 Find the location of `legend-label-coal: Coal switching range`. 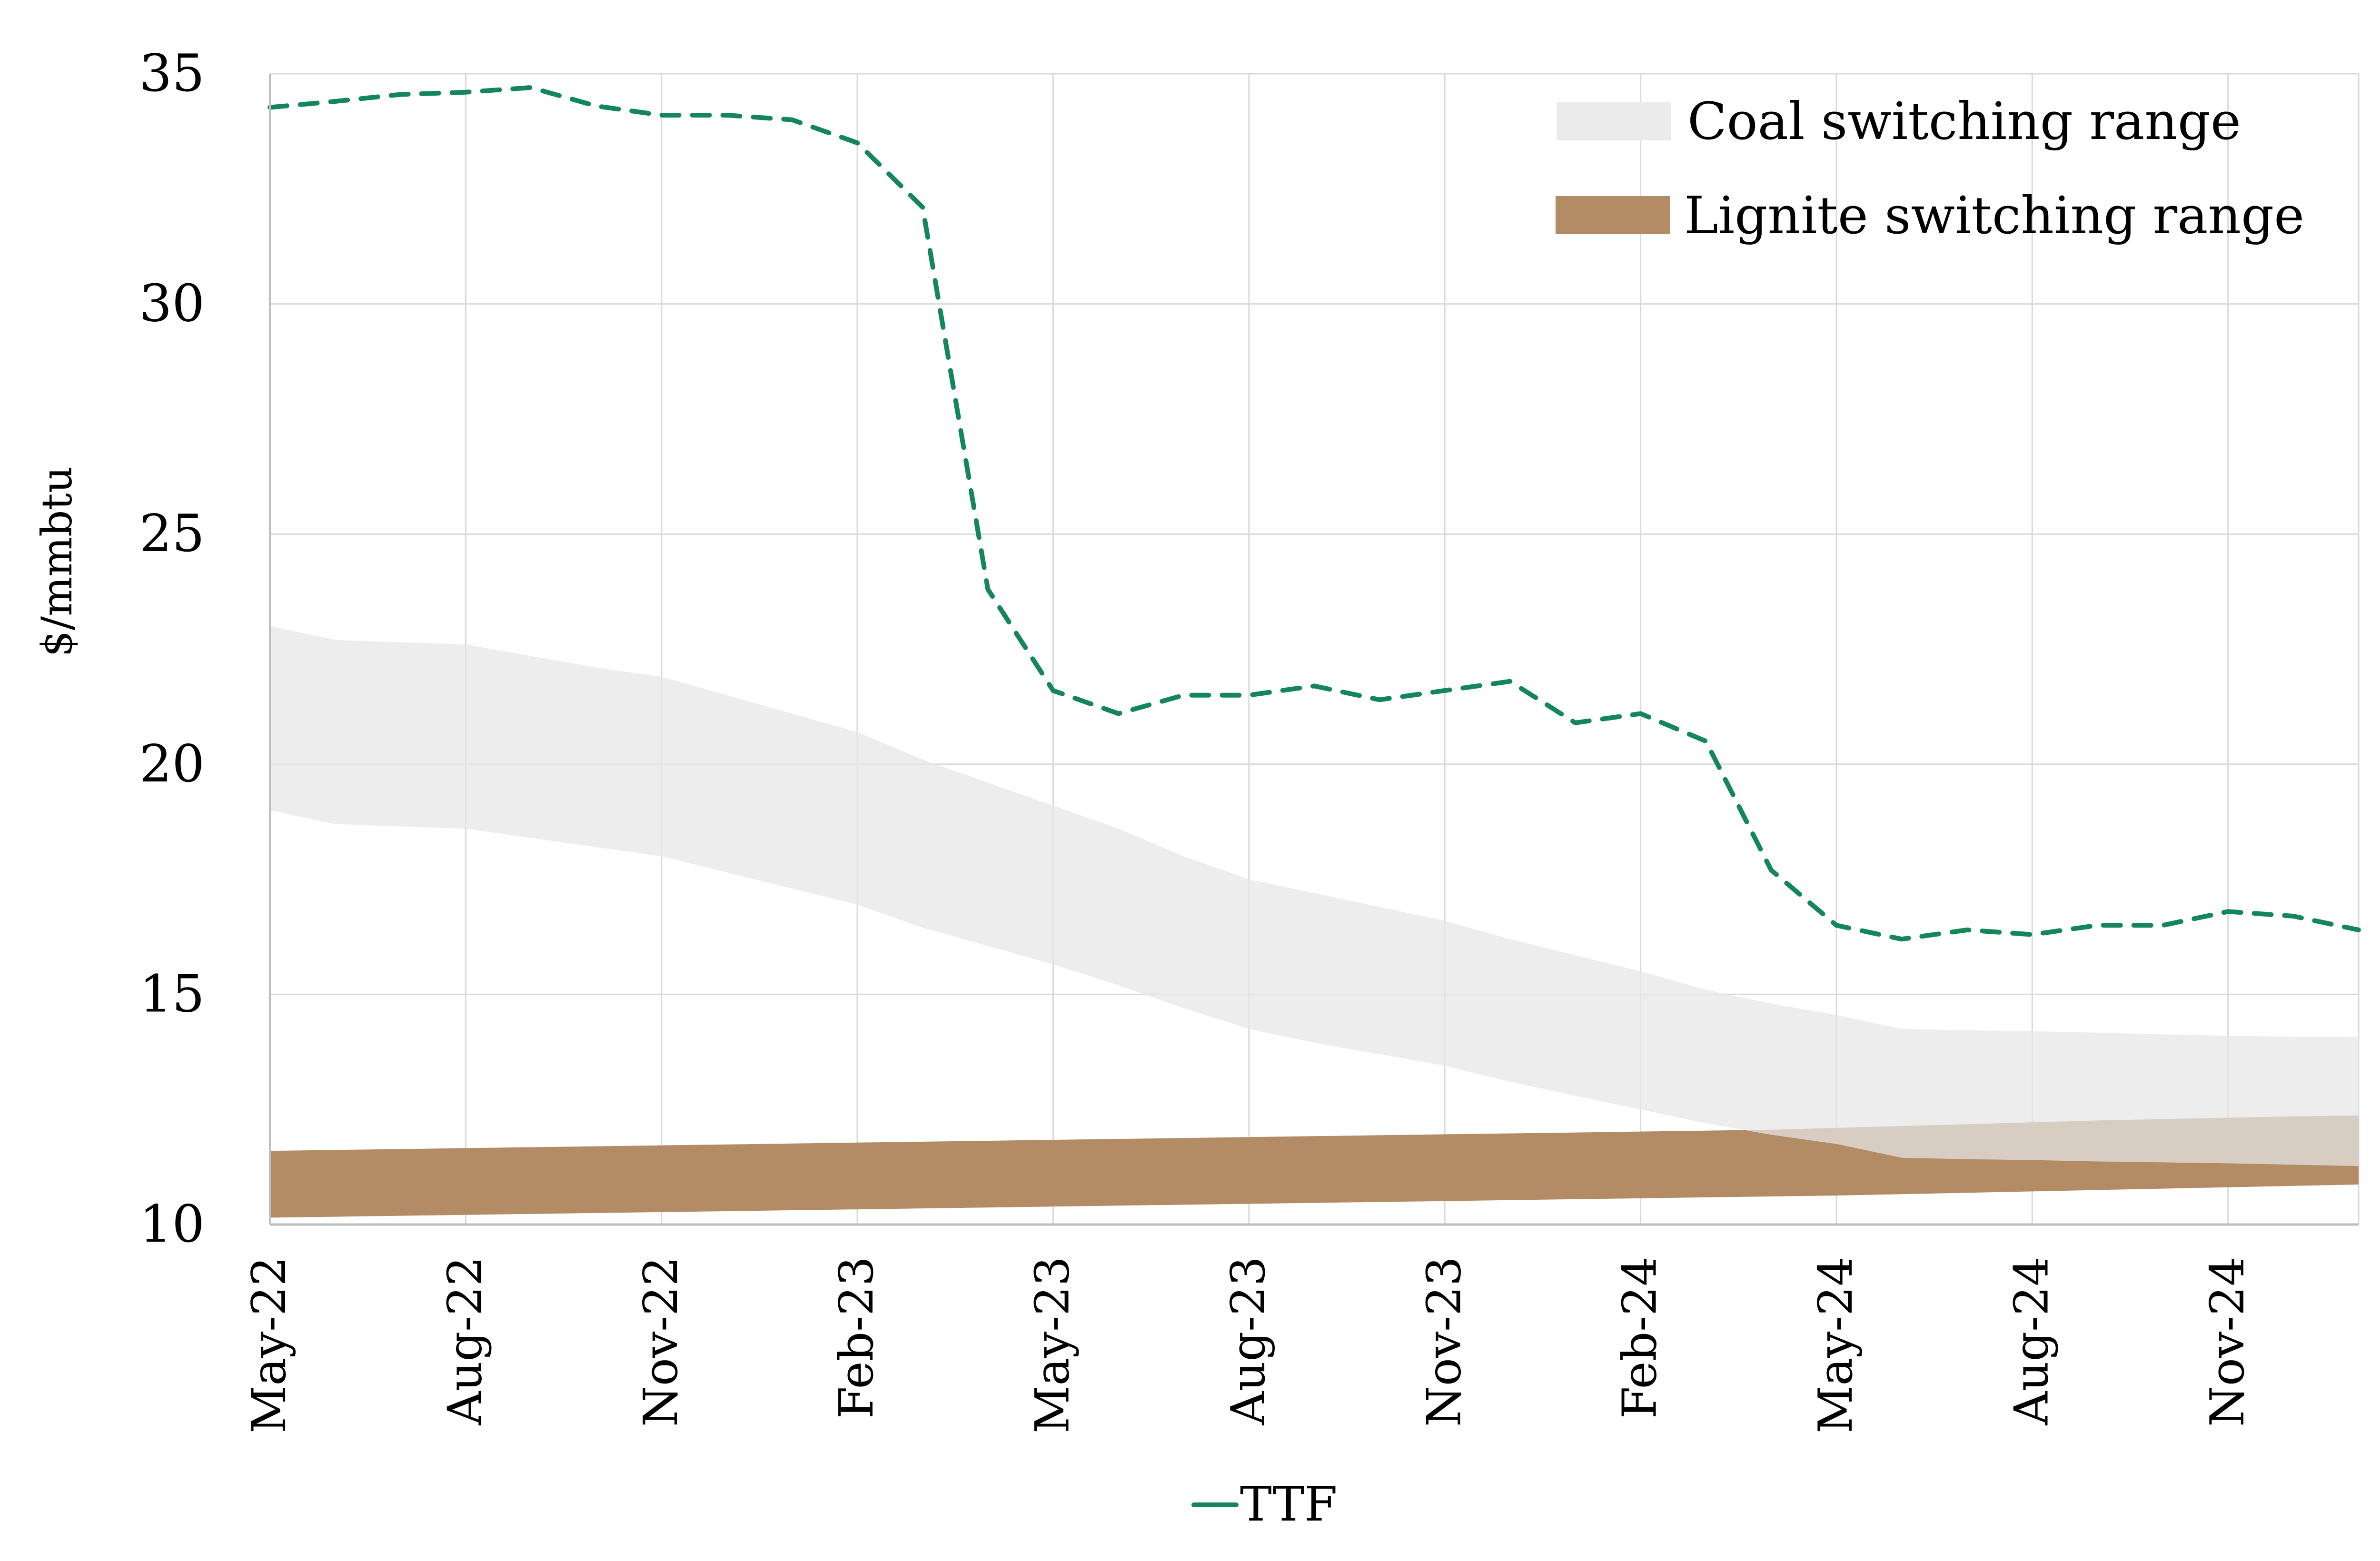

legend-label-coal: Coal switching range is located at coordinates (1964, 121).